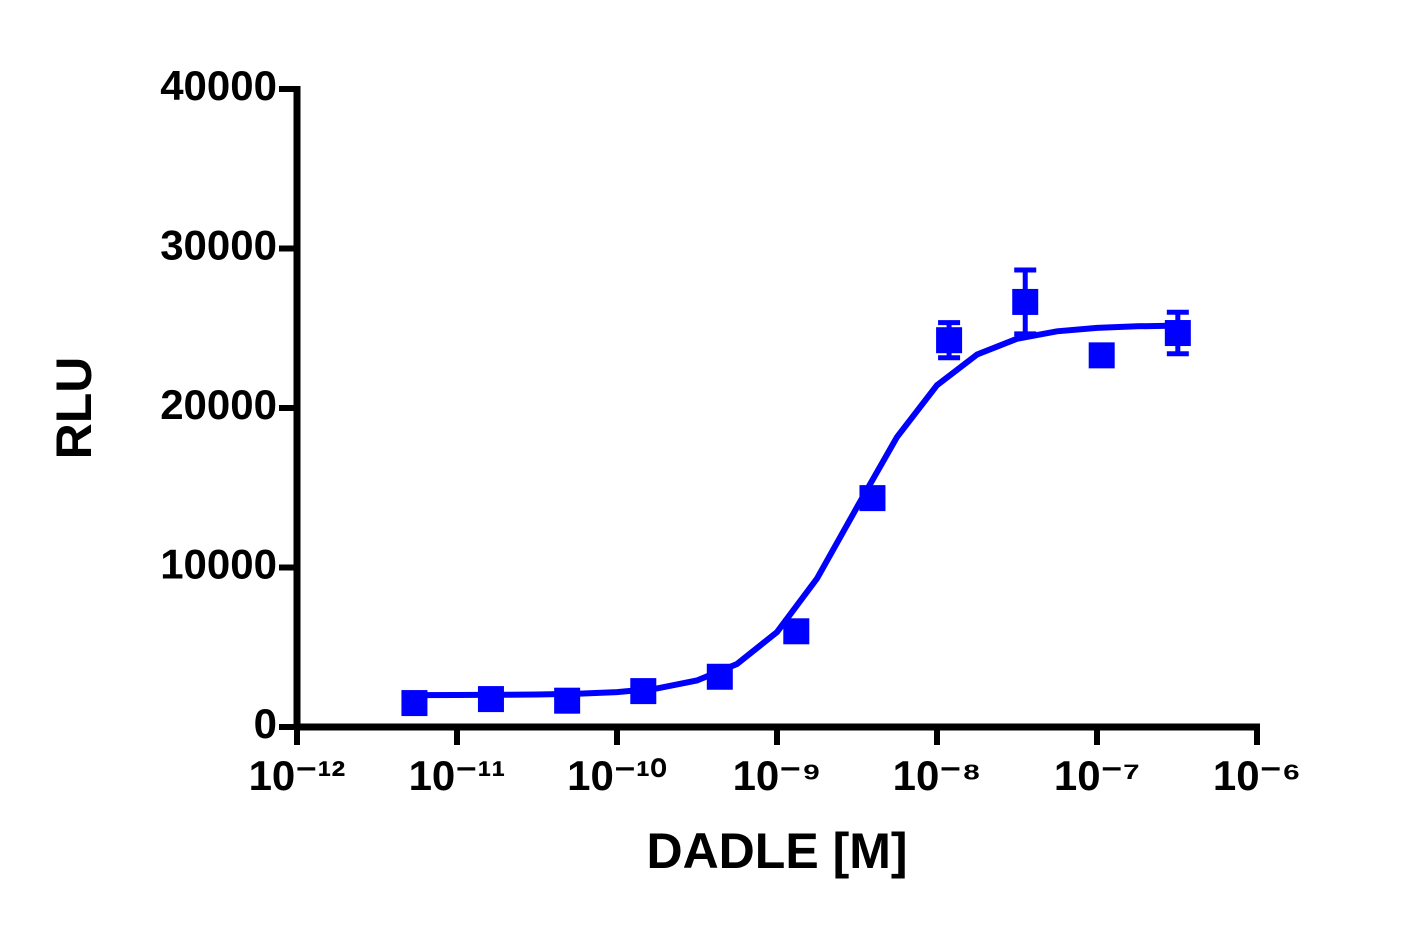  I want to click on x-axis-label: DADLE [M], so click(776, 851).